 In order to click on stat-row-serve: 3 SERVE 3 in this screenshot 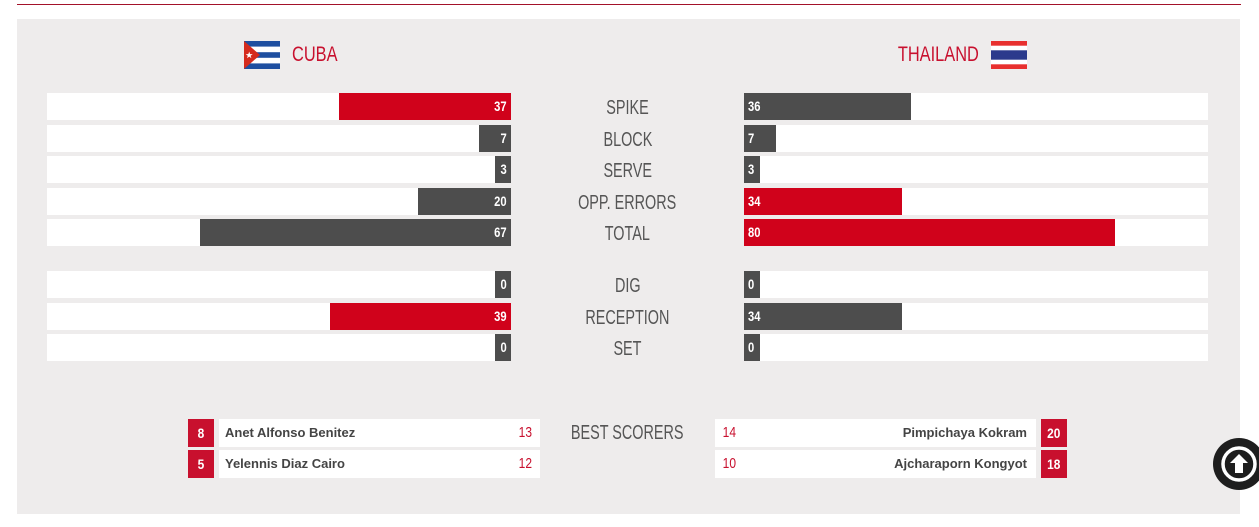, I will do `click(627, 169)`.